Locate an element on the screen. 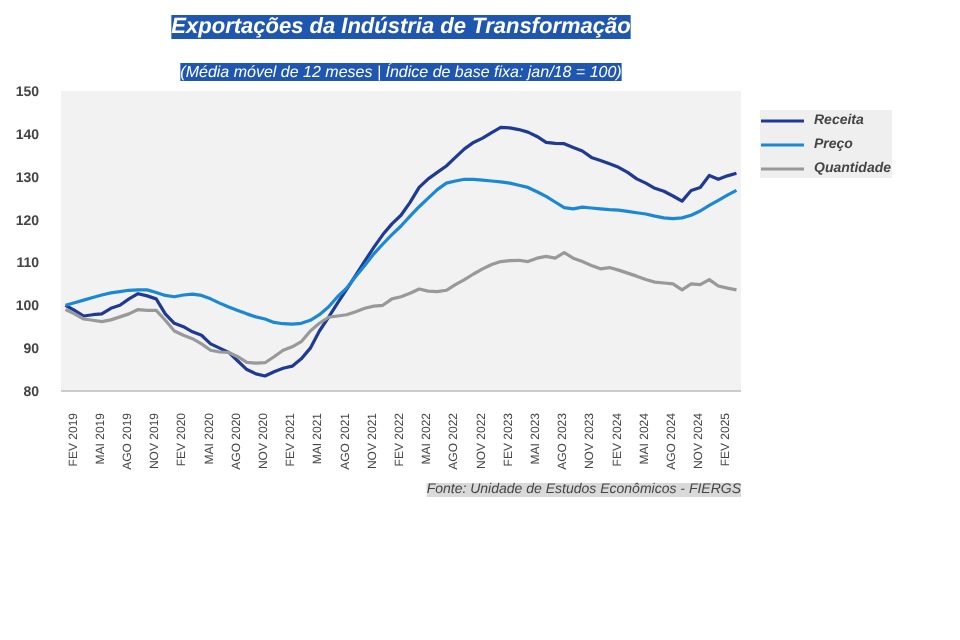  chart-title: Exportações da Indústria de Transformação is located at coordinates (401, 27).